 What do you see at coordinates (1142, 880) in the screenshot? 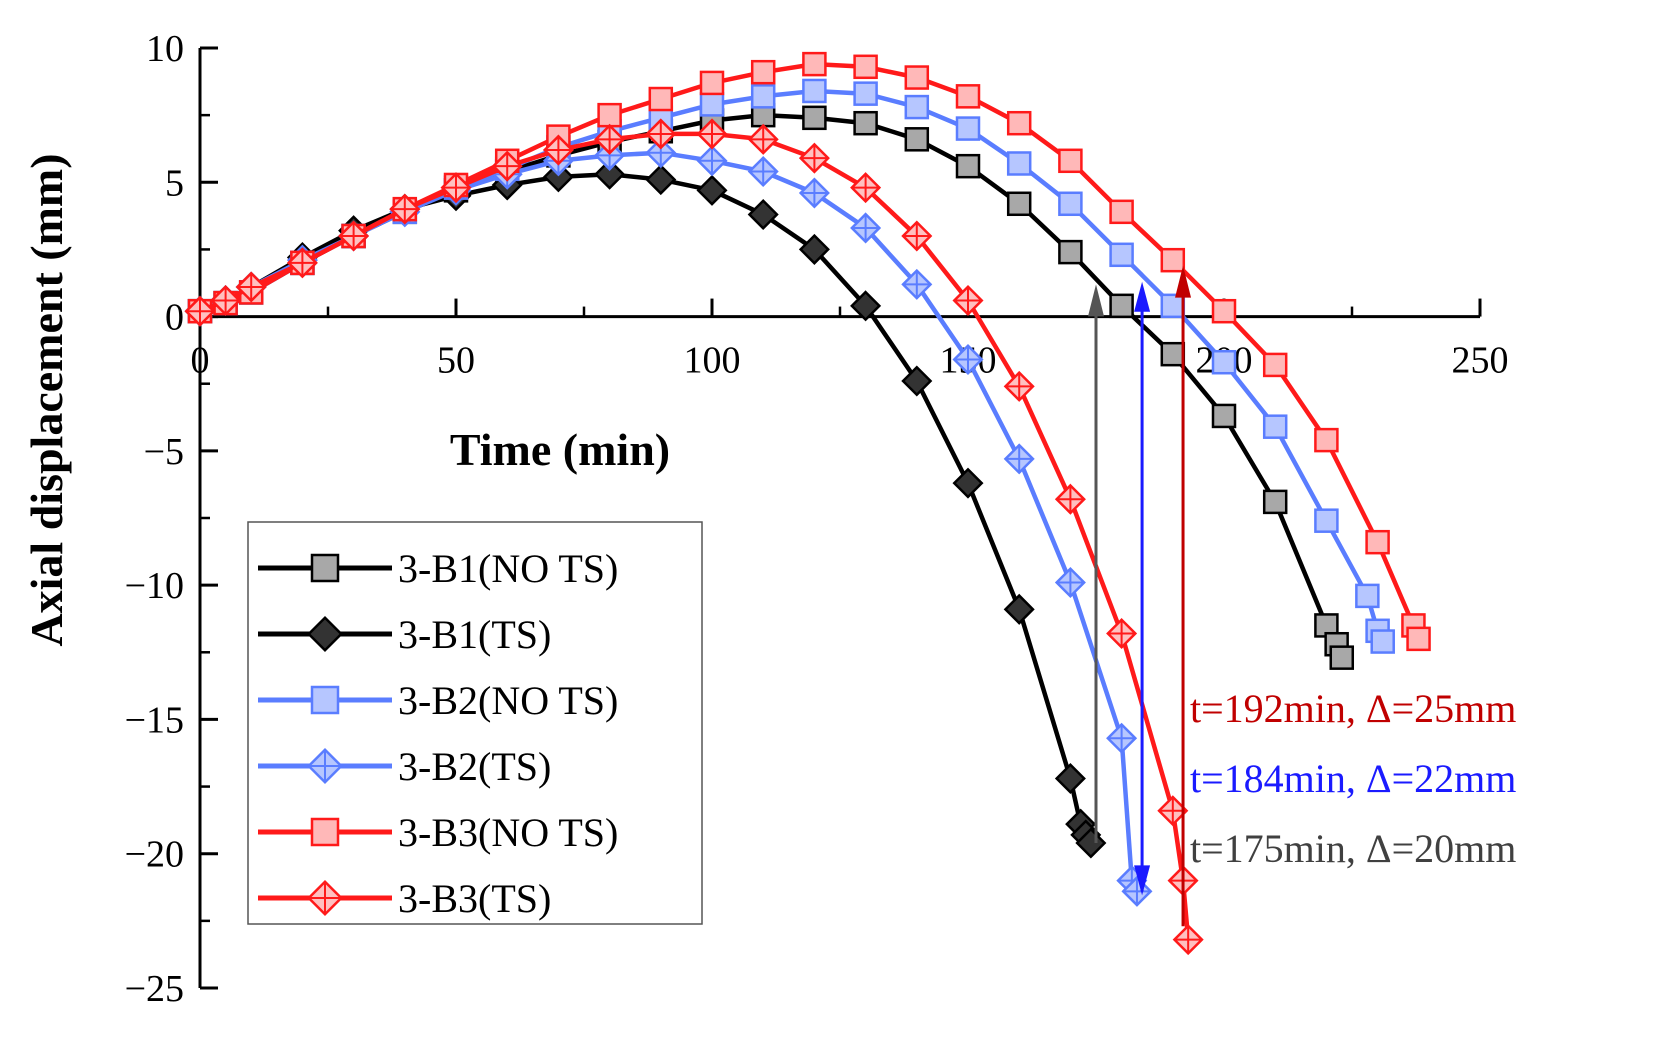
I see `arrowhead-down-icon` at bounding box center [1142, 880].